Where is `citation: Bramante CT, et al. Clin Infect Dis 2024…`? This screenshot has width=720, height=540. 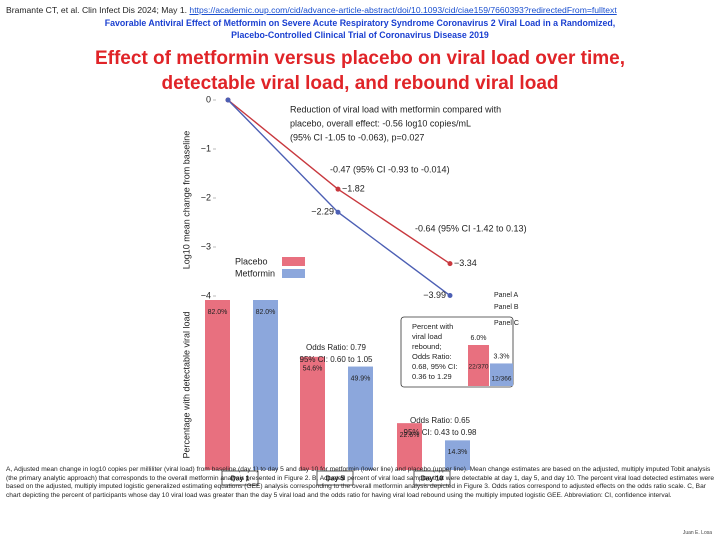 citation: Bramante CT, et al. Clin Infect Dis 2024… is located at coordinates (97, 10).